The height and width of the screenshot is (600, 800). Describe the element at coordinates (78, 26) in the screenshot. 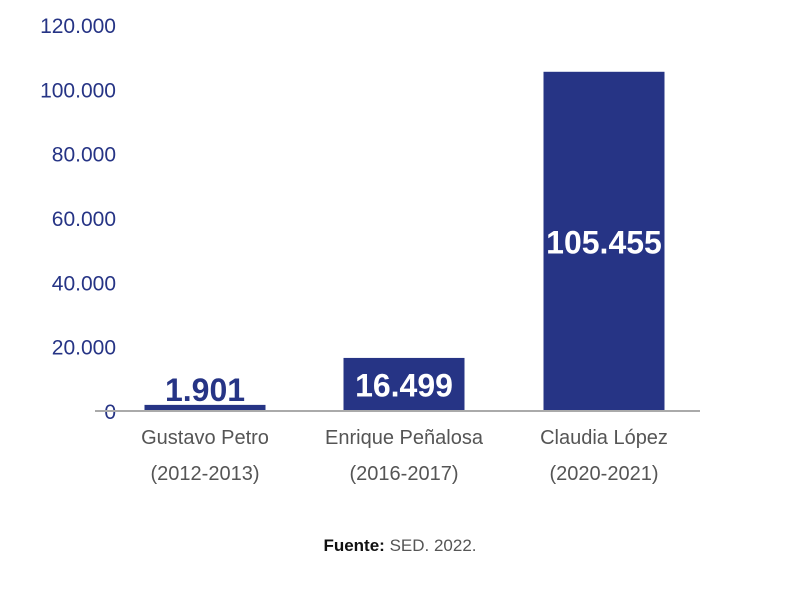

I see `y-tick-label: 120.000` at that location.